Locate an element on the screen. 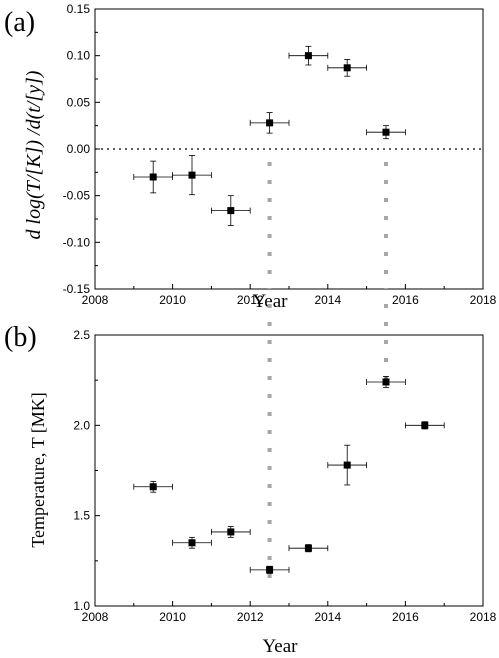  y-tick-label: 0.10 is located at coordinates (79, 56).